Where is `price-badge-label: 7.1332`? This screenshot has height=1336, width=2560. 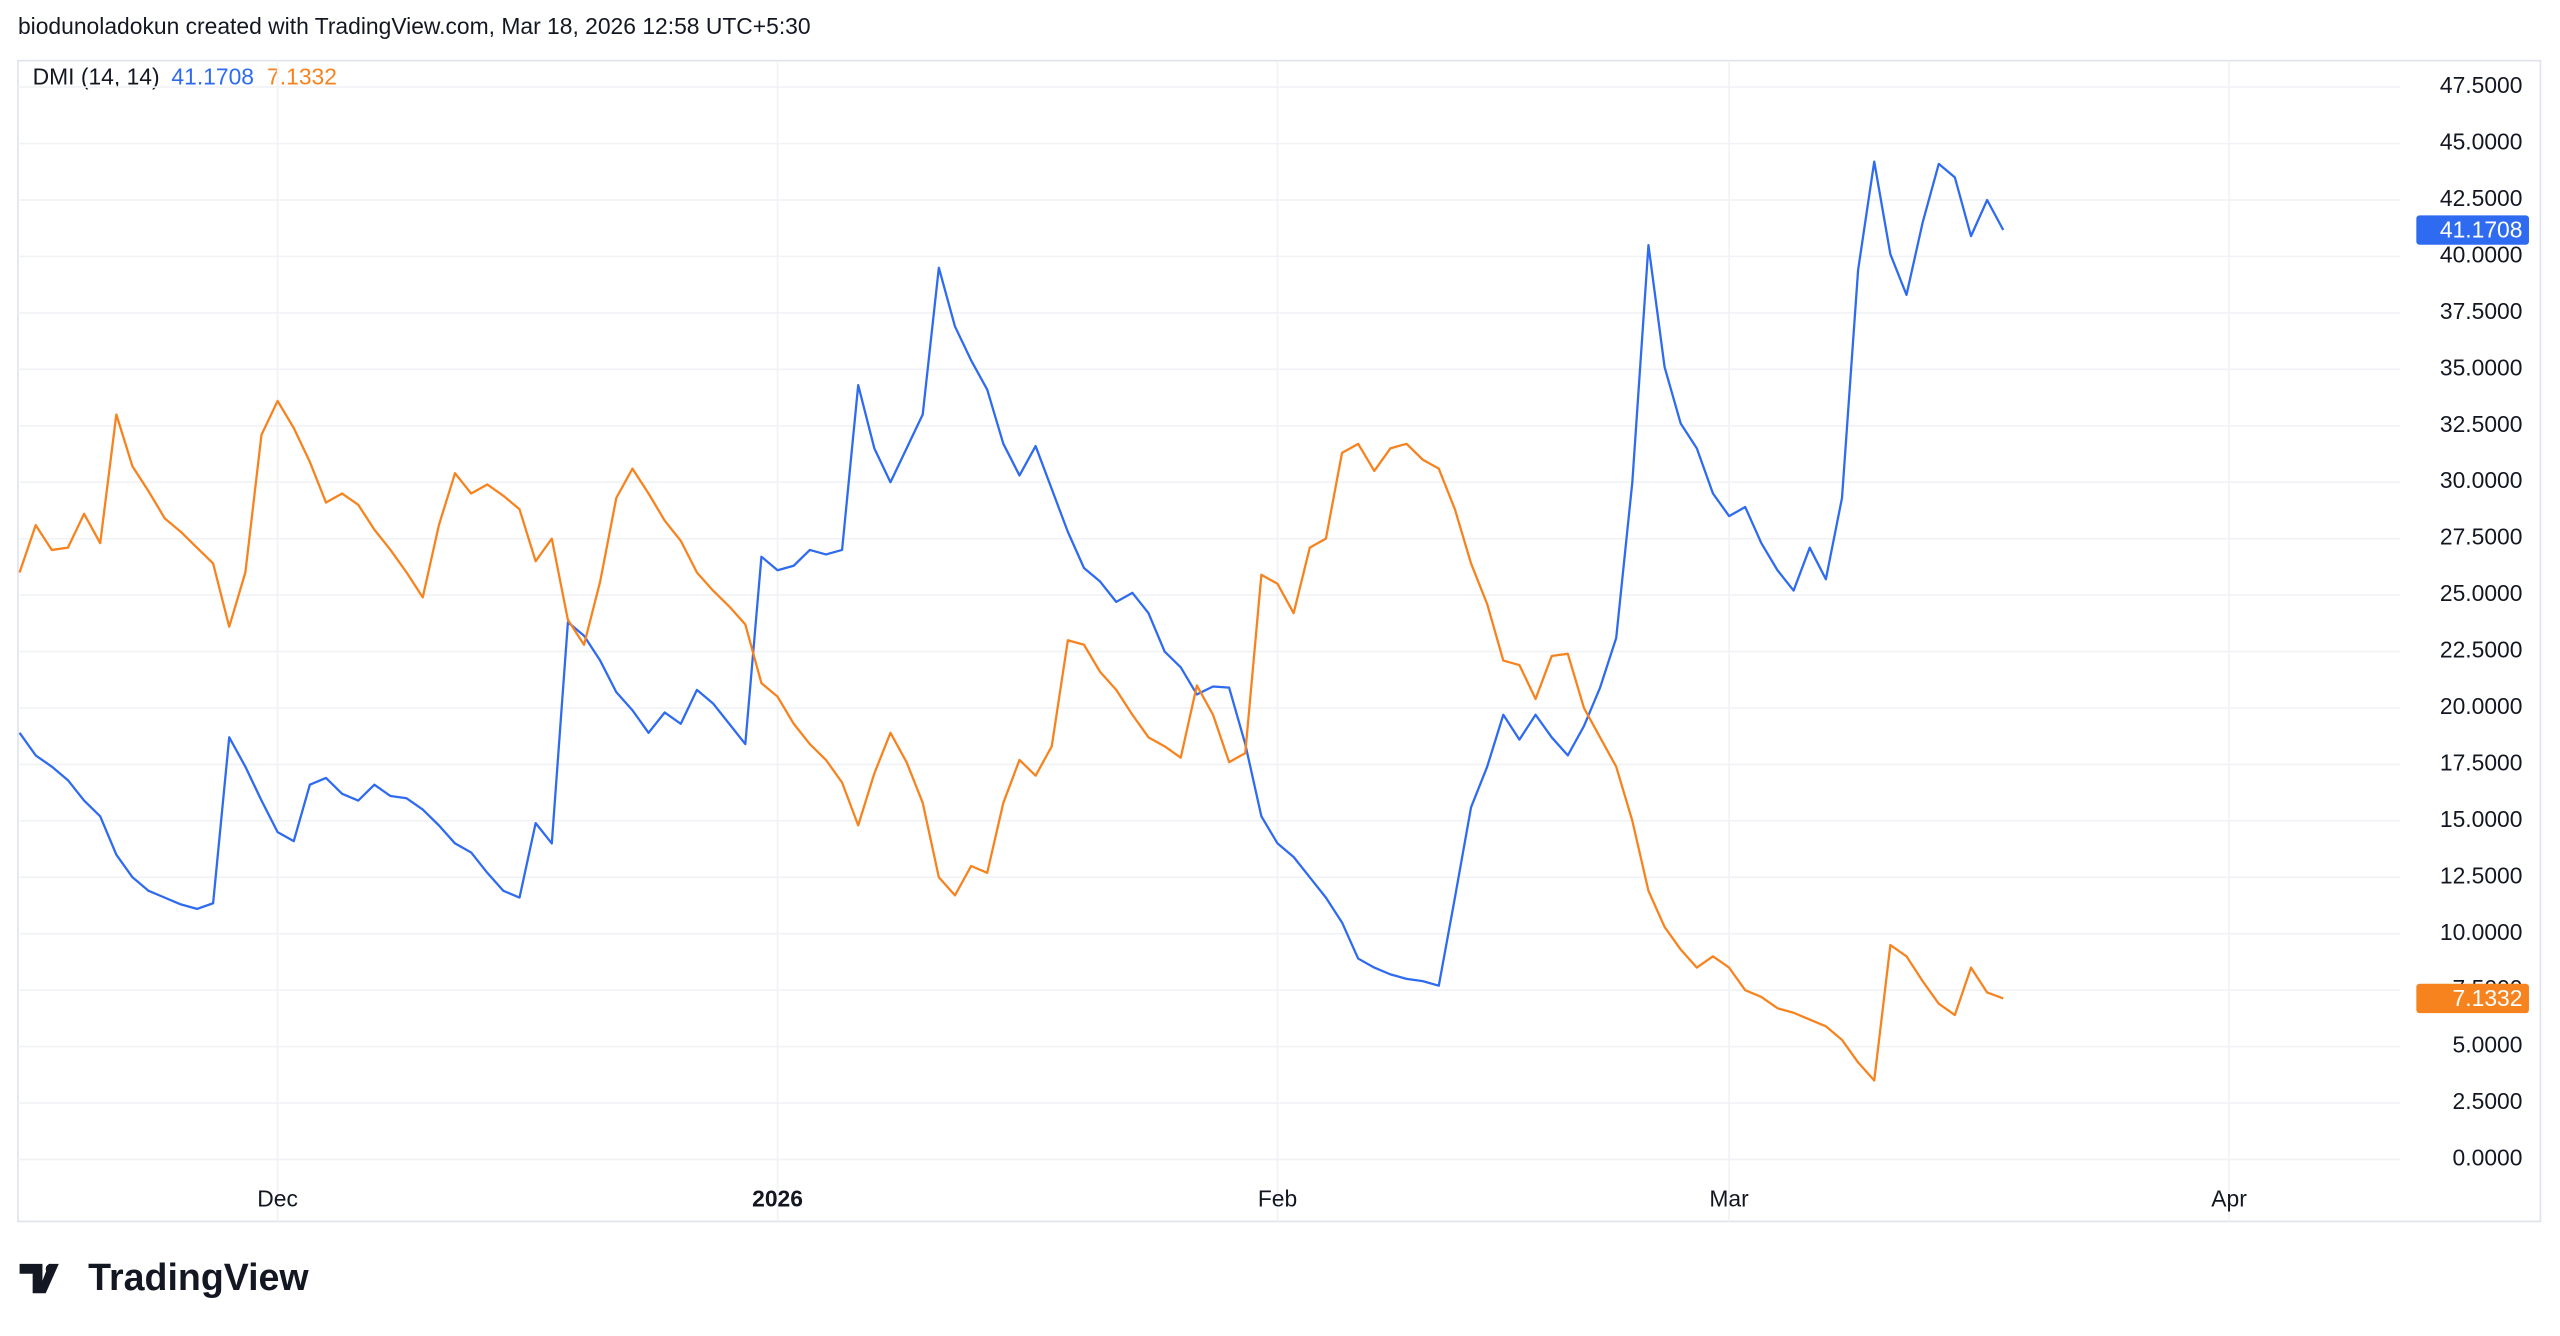
price-badge-label: 7.1332 is located at coordinates (2488, 998).